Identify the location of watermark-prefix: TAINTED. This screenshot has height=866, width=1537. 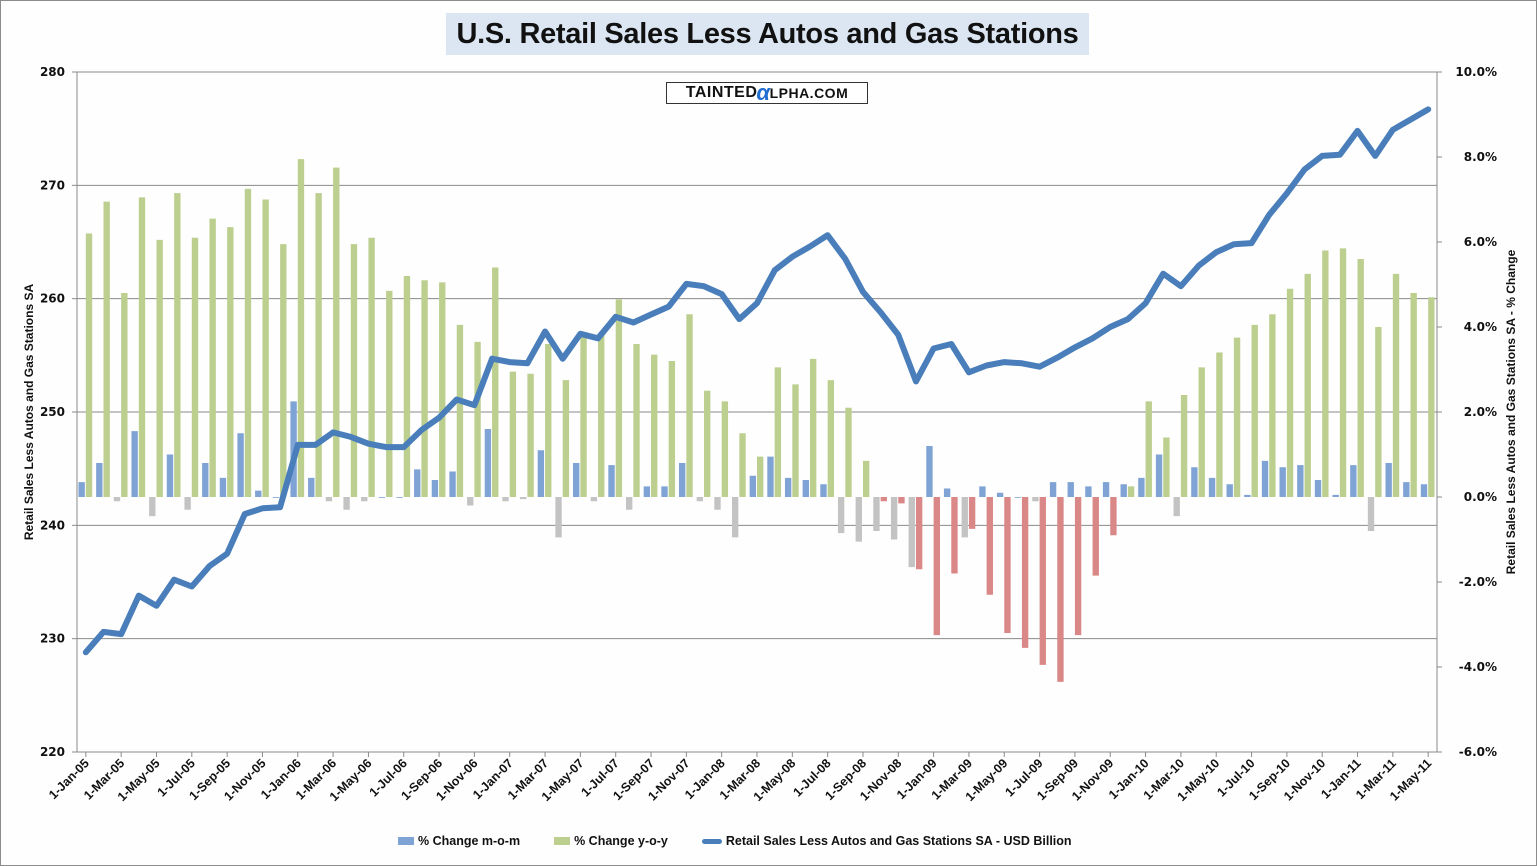
(721, 92).